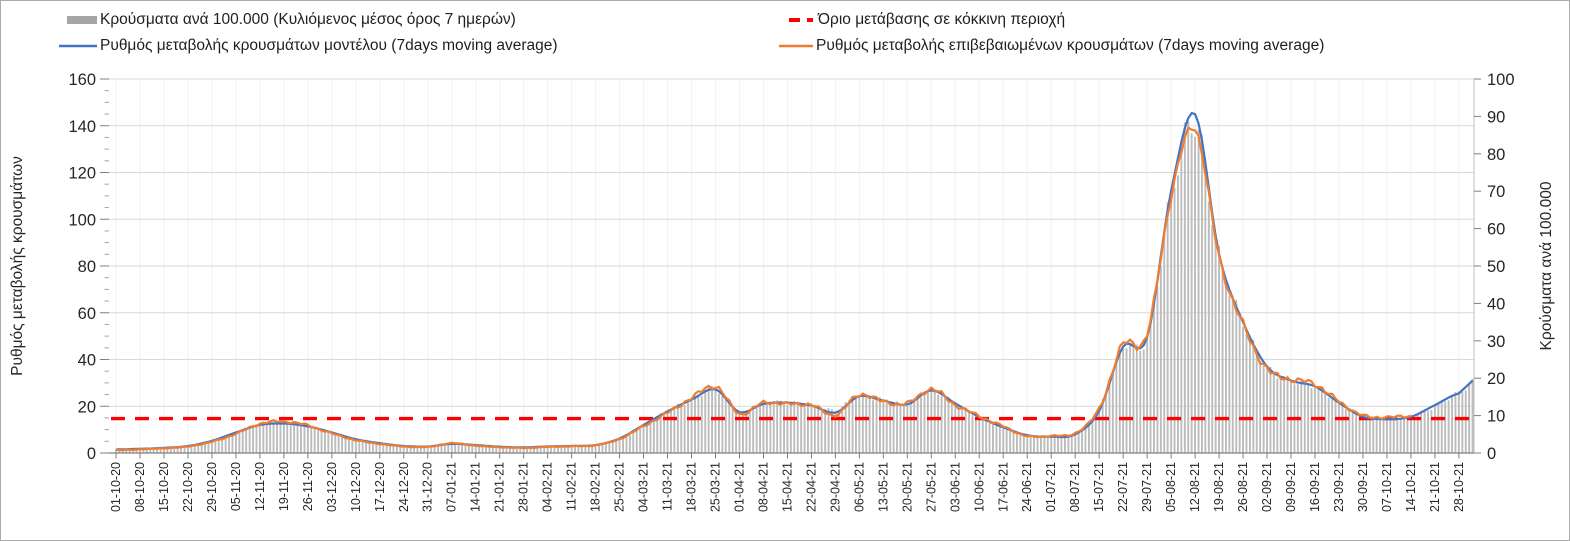 The width and height of the screenshot is (1570, 541). Describe the element at coordinates (1496, 304) in the screenshot. I see `right-axis-tick-label: 40` at that location.